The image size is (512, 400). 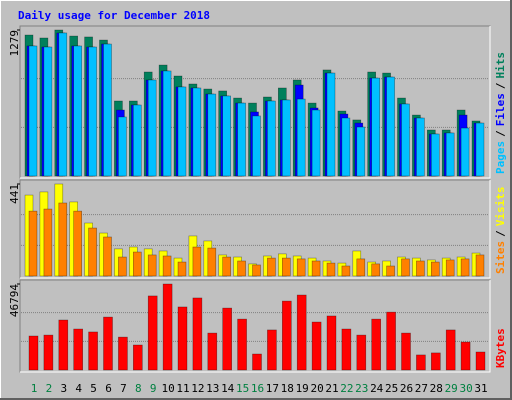 I want to click on x-tick-label: 9, so click(x=153, y=388).